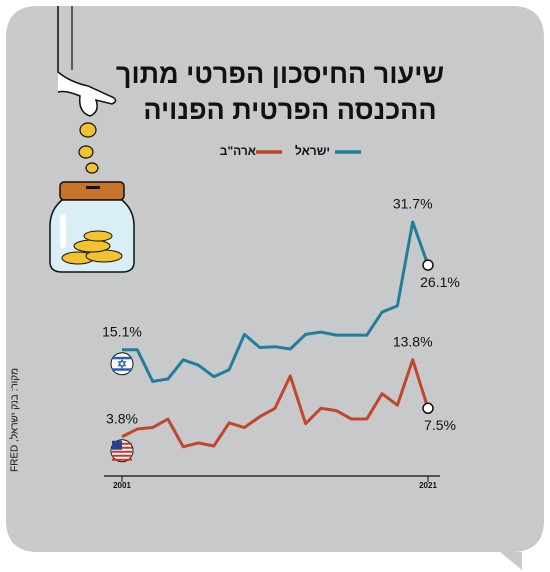 Image resolution: width=550 pixels, height=572 pixels. I want to click on israel-flag, so click(122, 364).